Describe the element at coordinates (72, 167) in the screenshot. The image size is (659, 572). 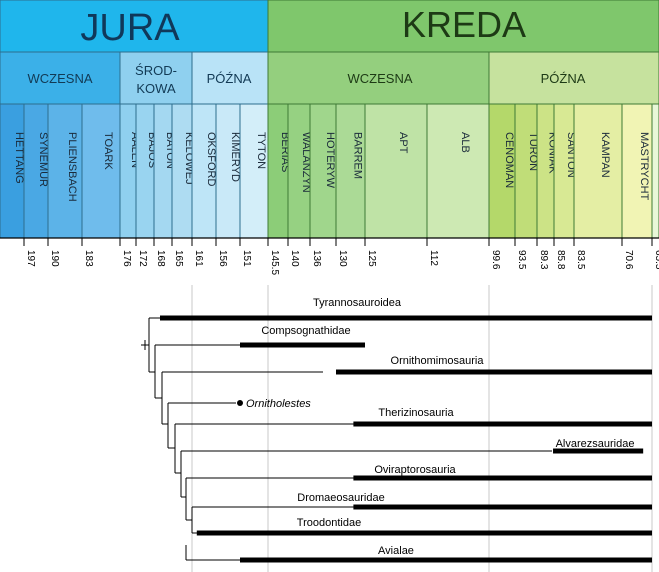
I see `stage-label: PLIENSBACH` at that location.